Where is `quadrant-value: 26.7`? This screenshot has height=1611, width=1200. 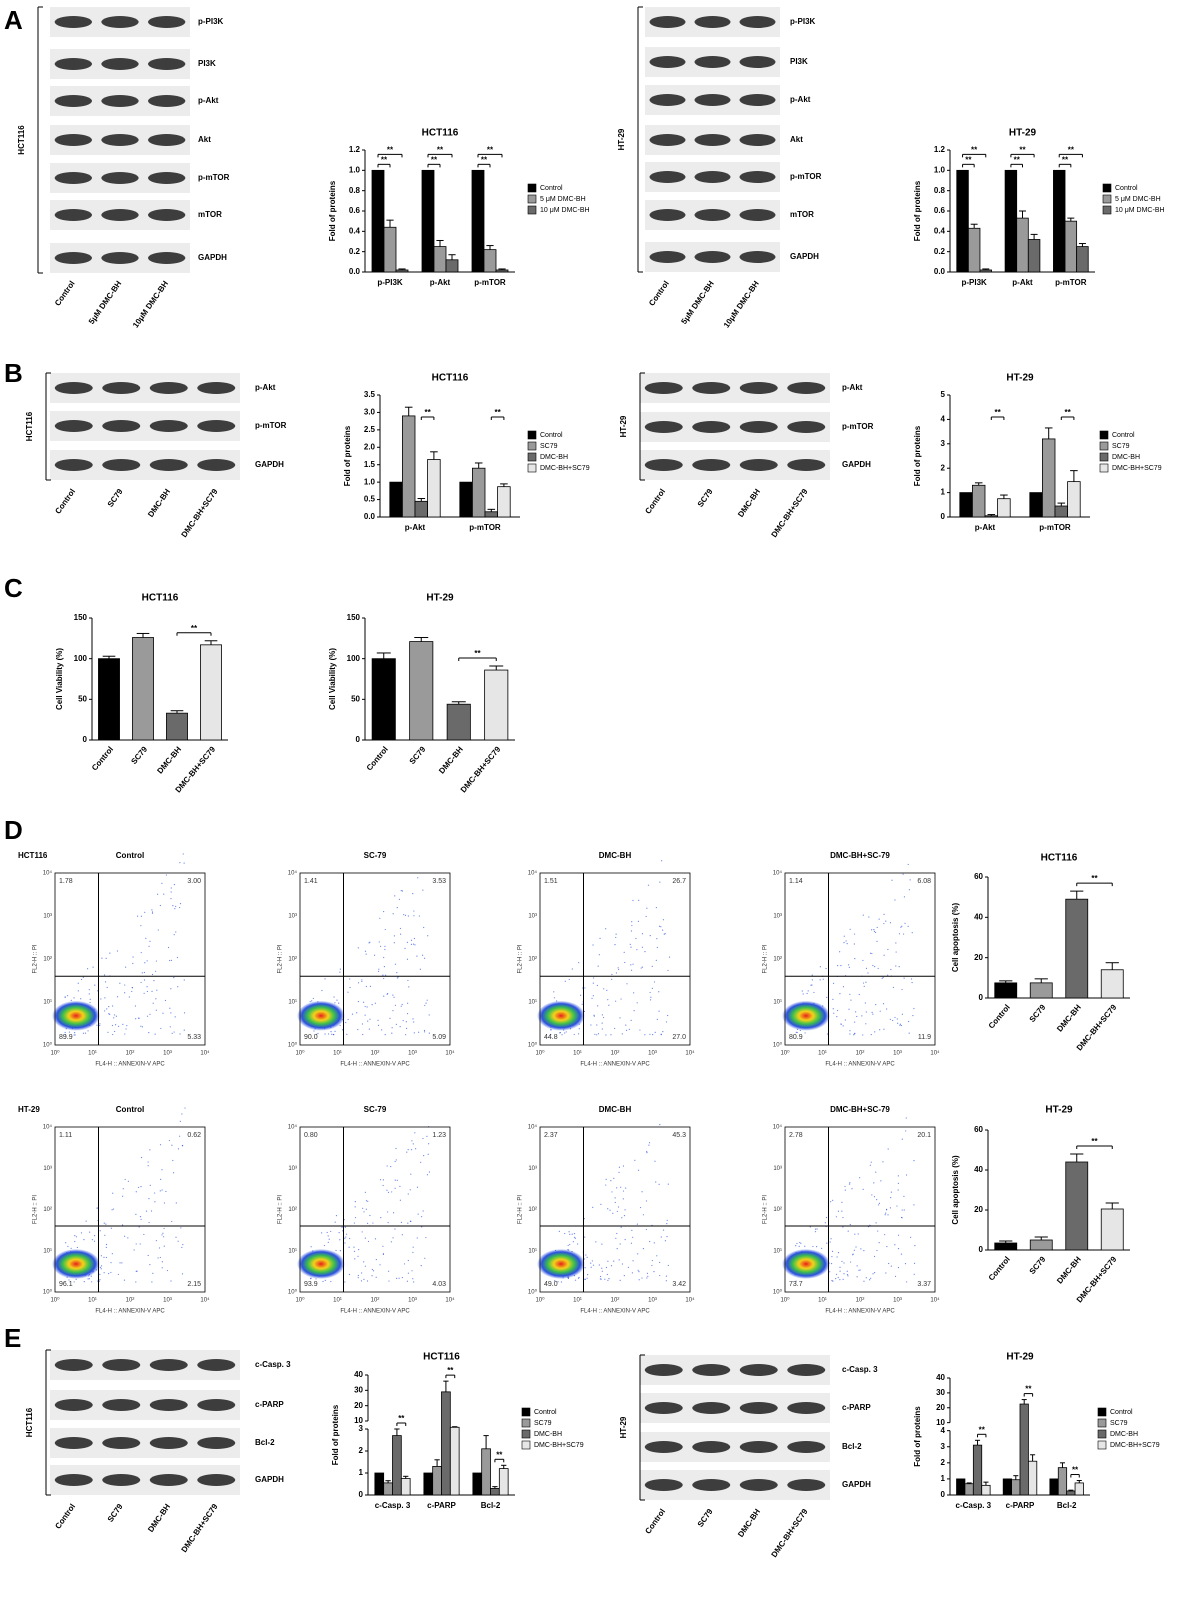 quadrant-value: 26.7 is located at coordinates (679, 881).